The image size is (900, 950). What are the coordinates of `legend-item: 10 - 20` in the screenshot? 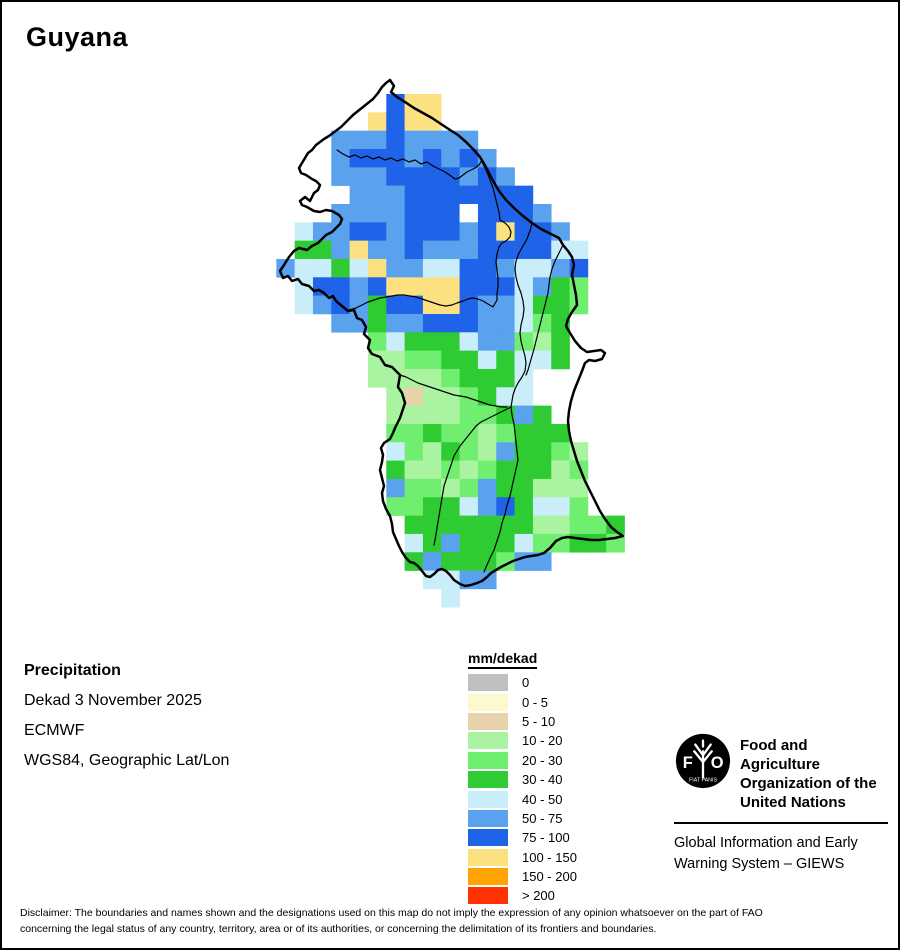 It's located at (522, 740).